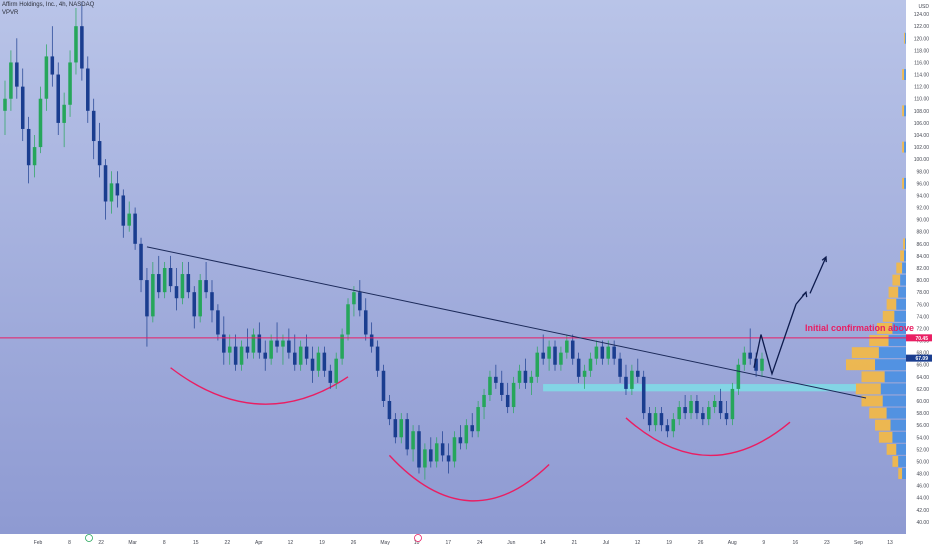  Describe the element at coordinates (196, 543) in the screenshot. I see `x-tick-label: 15` at that location.